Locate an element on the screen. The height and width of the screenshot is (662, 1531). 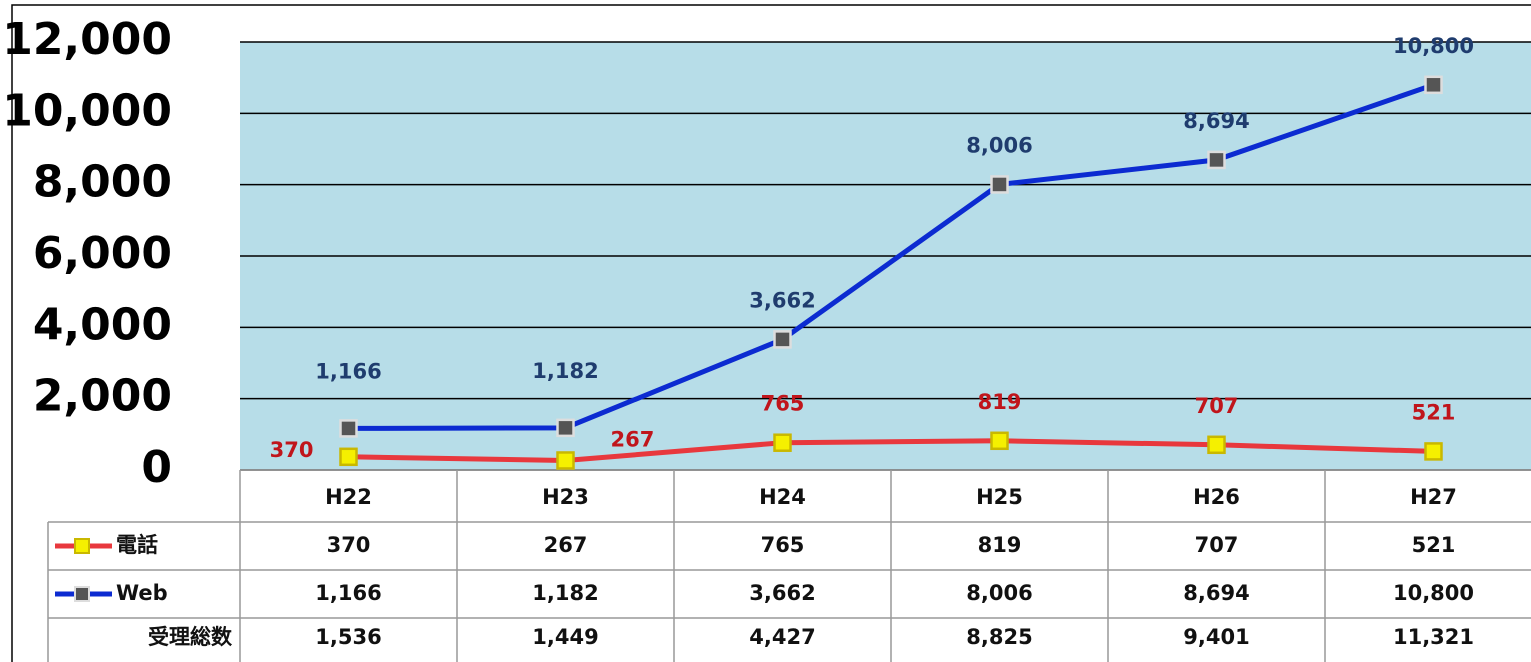
x-tick-label: H25 is located at coordinates (999, 497).